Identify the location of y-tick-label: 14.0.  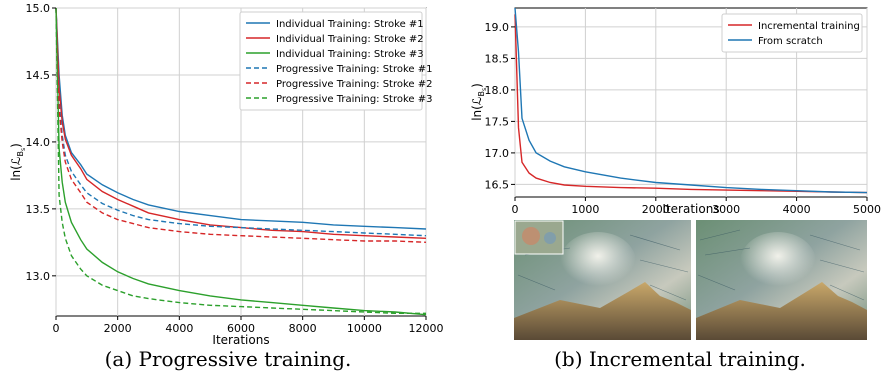
(38, 142).